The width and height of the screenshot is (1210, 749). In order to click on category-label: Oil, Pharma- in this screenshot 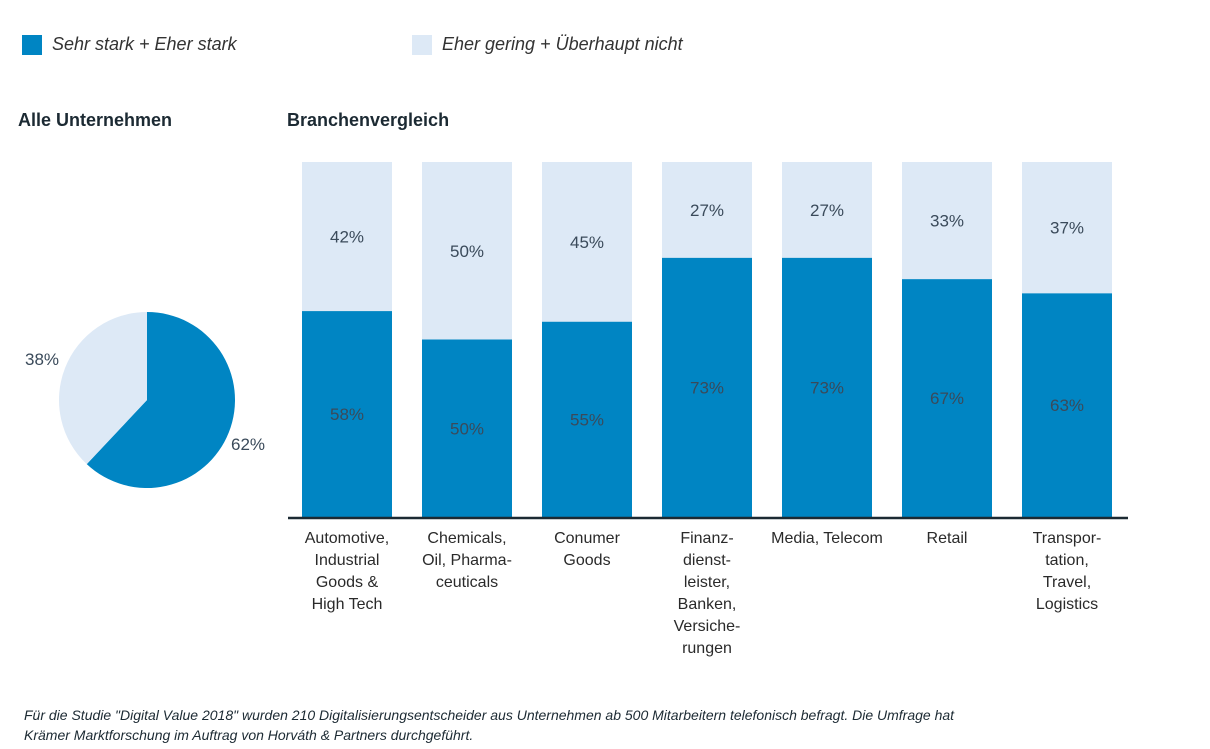, I will do `click(467, 560)`.